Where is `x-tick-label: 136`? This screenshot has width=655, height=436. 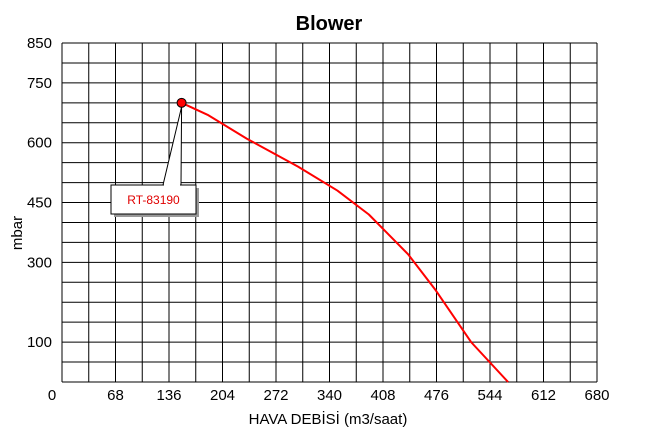 x-tick-label: 136 is located at coordinates (168, 395).